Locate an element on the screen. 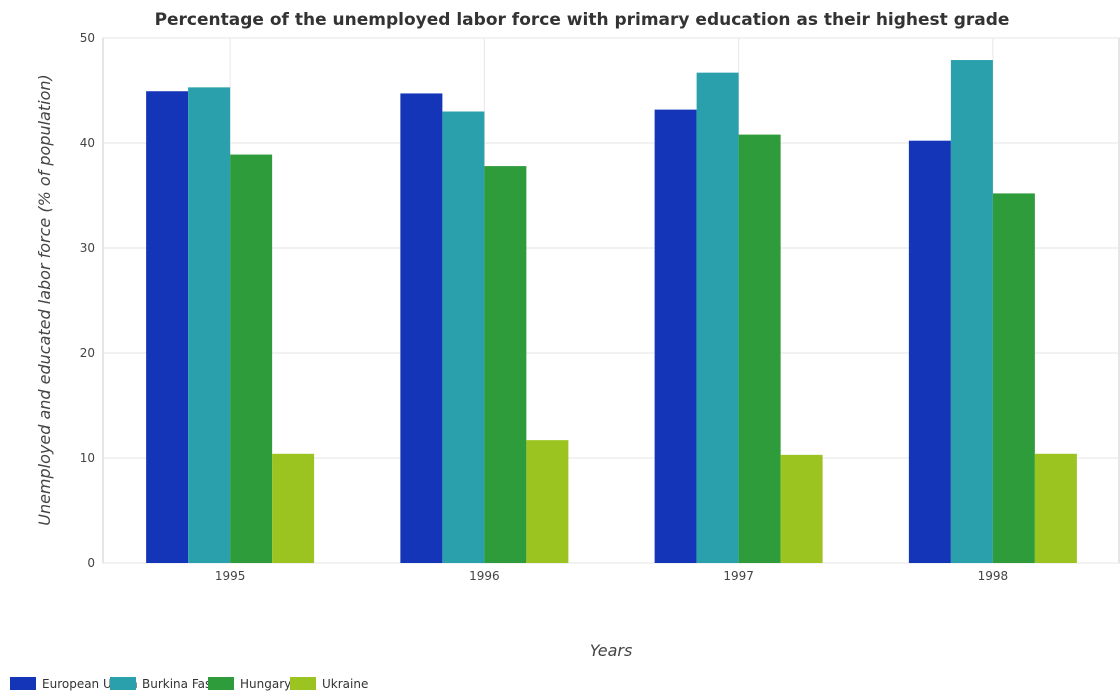  bar-burkina-faso-1998 is located at coordinates (971, 312).